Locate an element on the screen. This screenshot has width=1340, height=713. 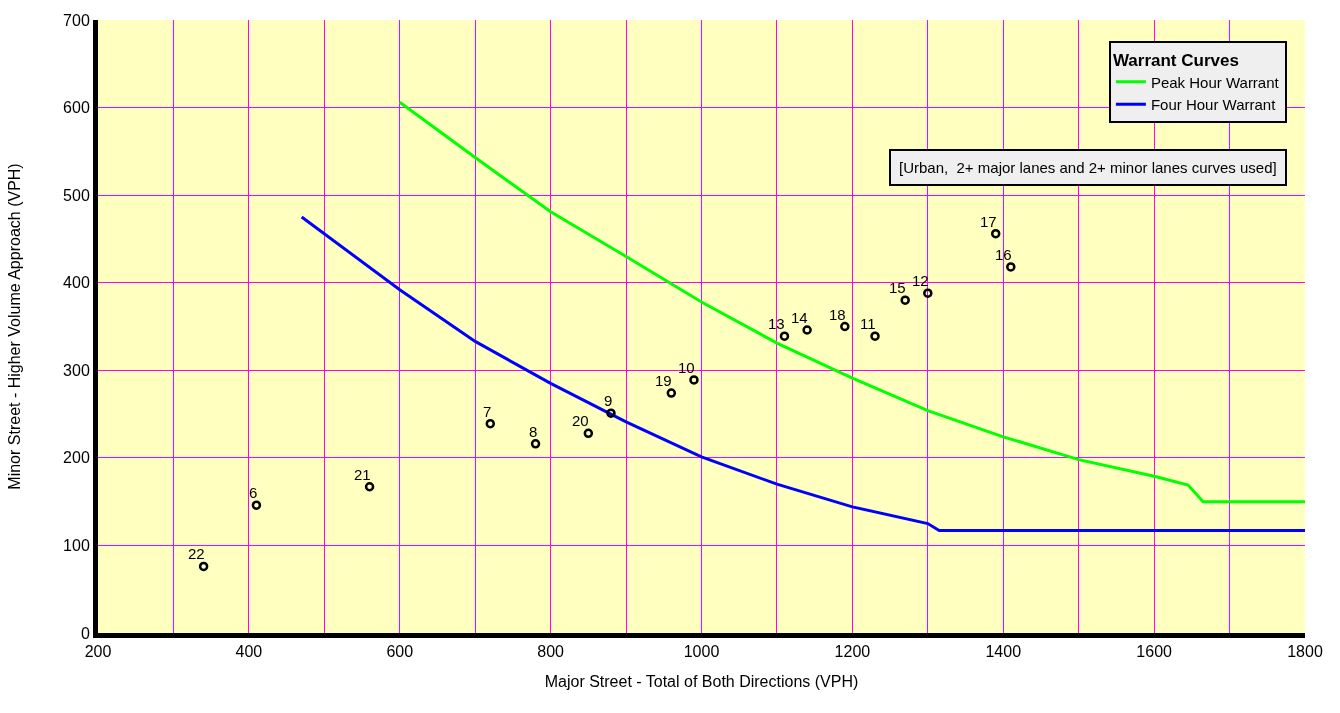
x-tick-label: 600 is located at coordinates (400, 652).